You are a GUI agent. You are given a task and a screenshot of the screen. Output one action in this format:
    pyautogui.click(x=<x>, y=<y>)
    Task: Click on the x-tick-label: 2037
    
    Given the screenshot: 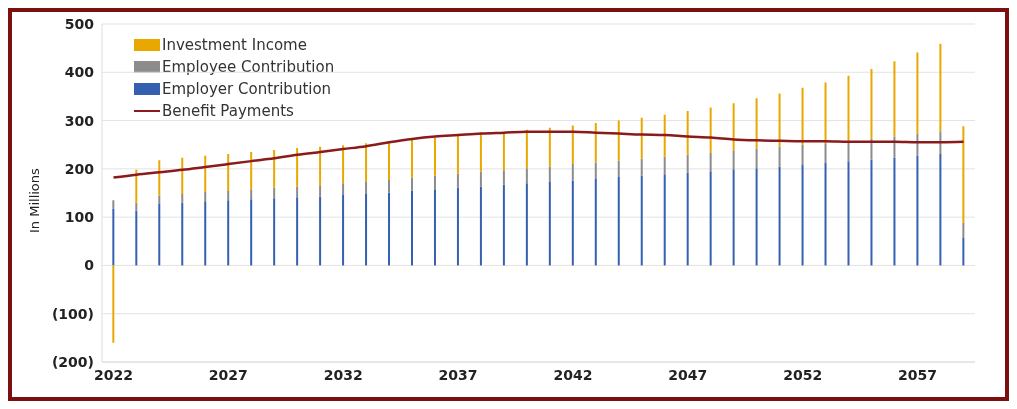 What is the action you would take?
    pyautogui.click(x=458, y=374)
    